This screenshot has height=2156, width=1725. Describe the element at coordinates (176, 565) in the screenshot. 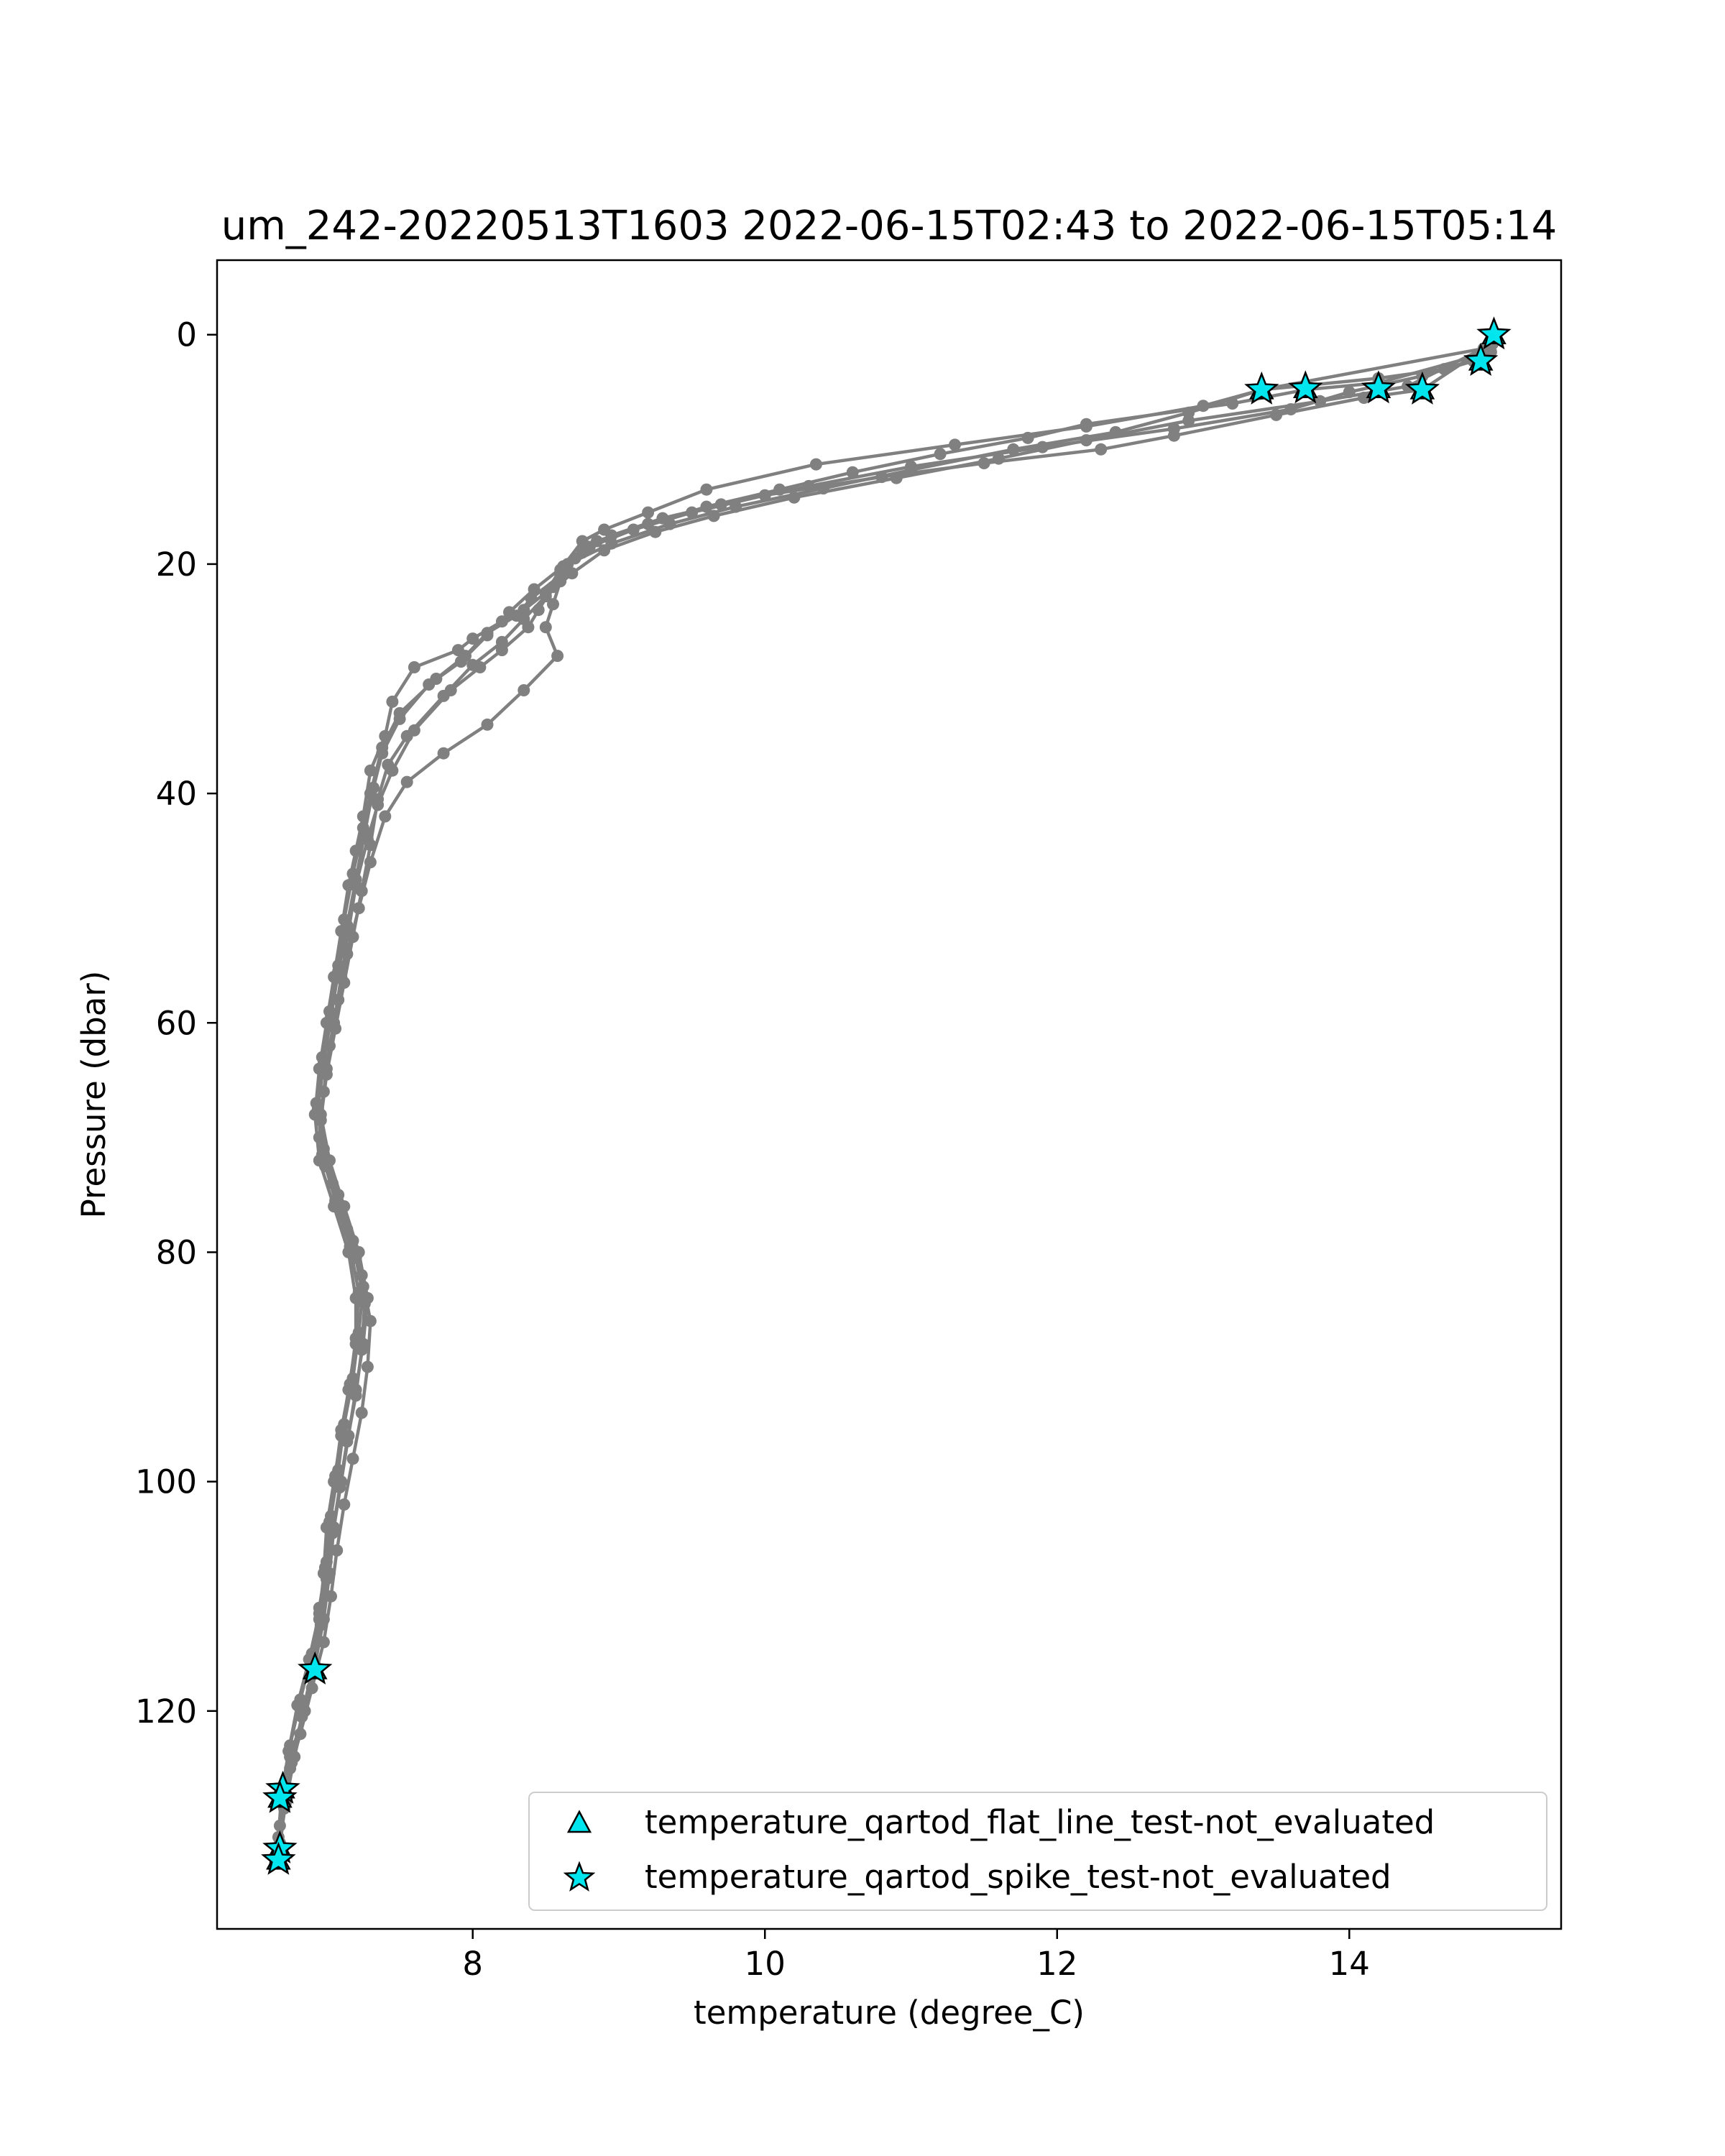

I see `y-tick-label: 20` at that location.